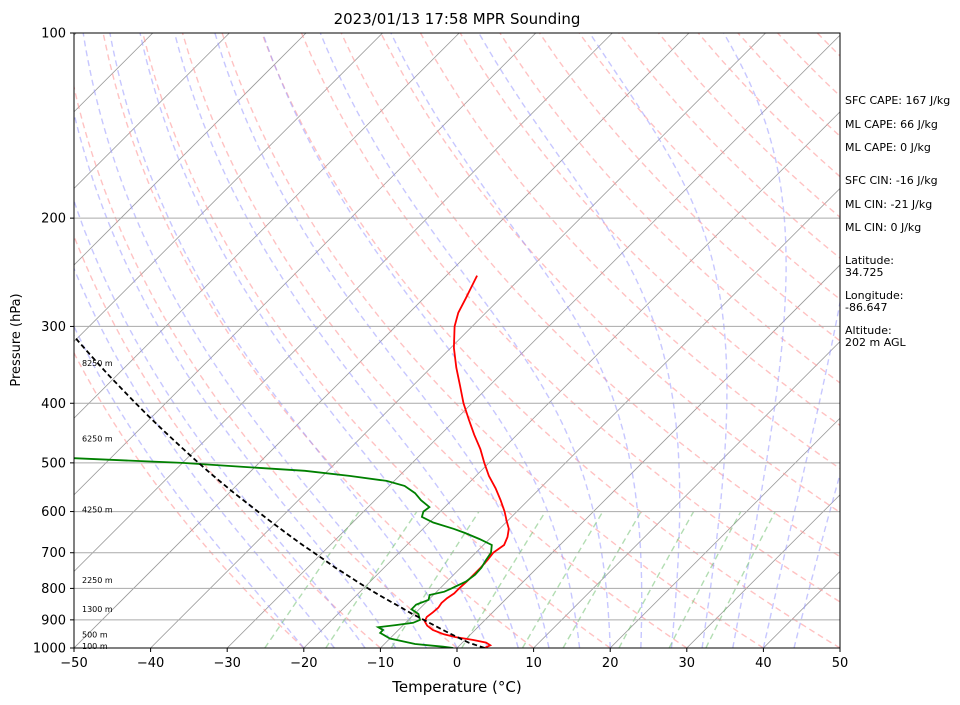  Describe the element at coordinates (457, 663) in the screenshot. I see `x-tick-label: 0` at that location.